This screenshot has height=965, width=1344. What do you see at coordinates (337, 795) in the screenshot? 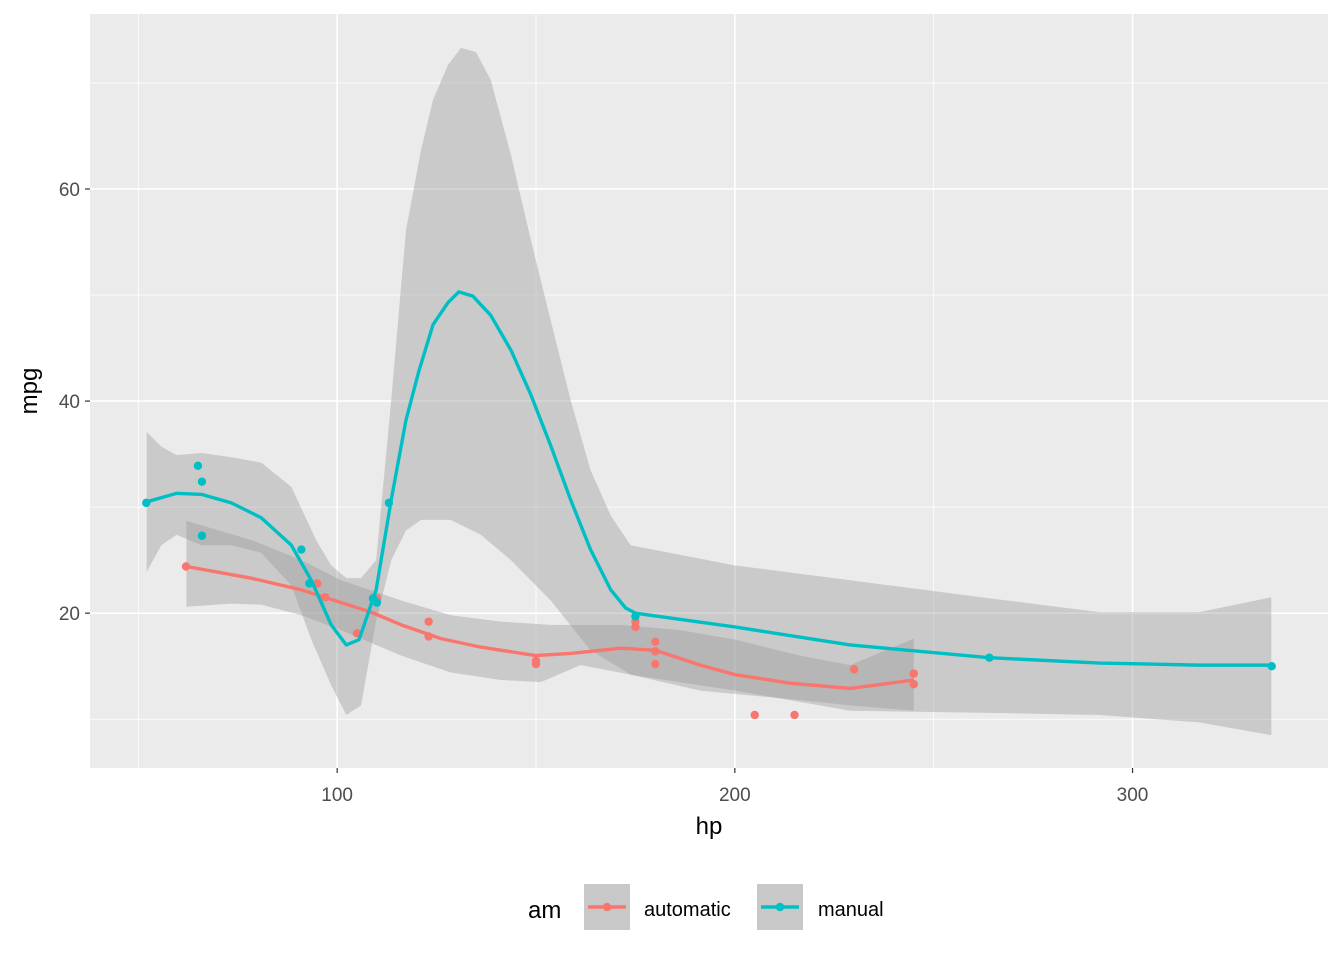
I see `x-tick-label: 100` at bounding box center [337, 795].